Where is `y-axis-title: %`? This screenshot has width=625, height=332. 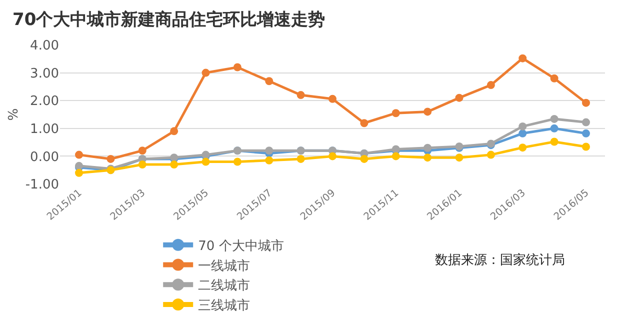
y-axis-title: % is located at coordinates (14, 114).